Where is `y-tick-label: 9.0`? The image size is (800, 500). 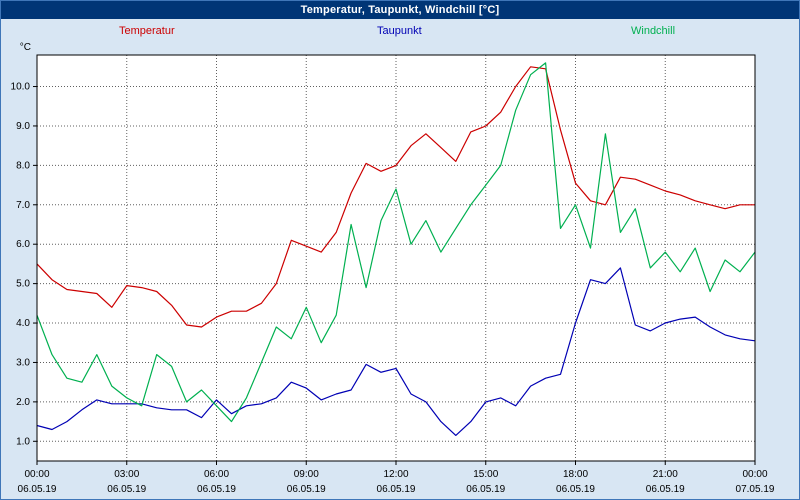 y-tick-label: 9.0 is located at coordinates (23, 126).